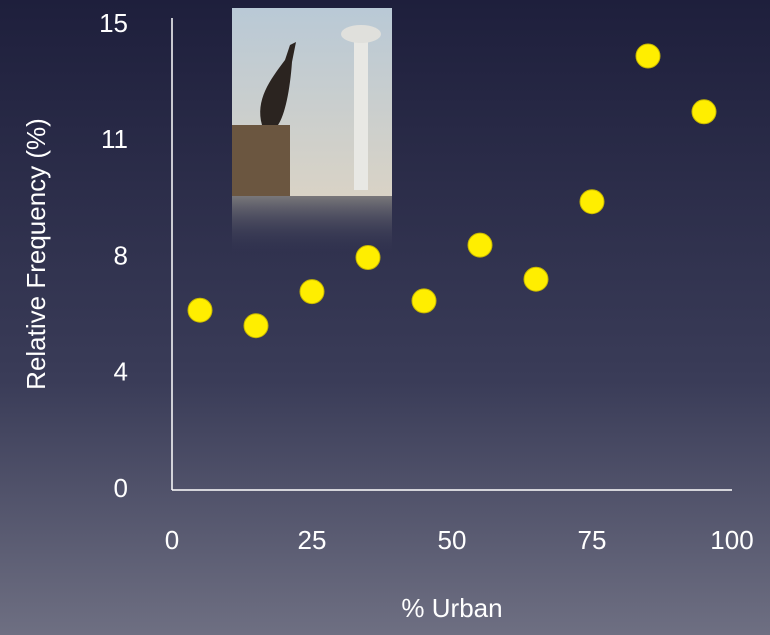 This screenshot has height=635, width=770. Describe the element at coordinates (452, 540) in the screenshot. I see `x-tick-label: 50` at that location.